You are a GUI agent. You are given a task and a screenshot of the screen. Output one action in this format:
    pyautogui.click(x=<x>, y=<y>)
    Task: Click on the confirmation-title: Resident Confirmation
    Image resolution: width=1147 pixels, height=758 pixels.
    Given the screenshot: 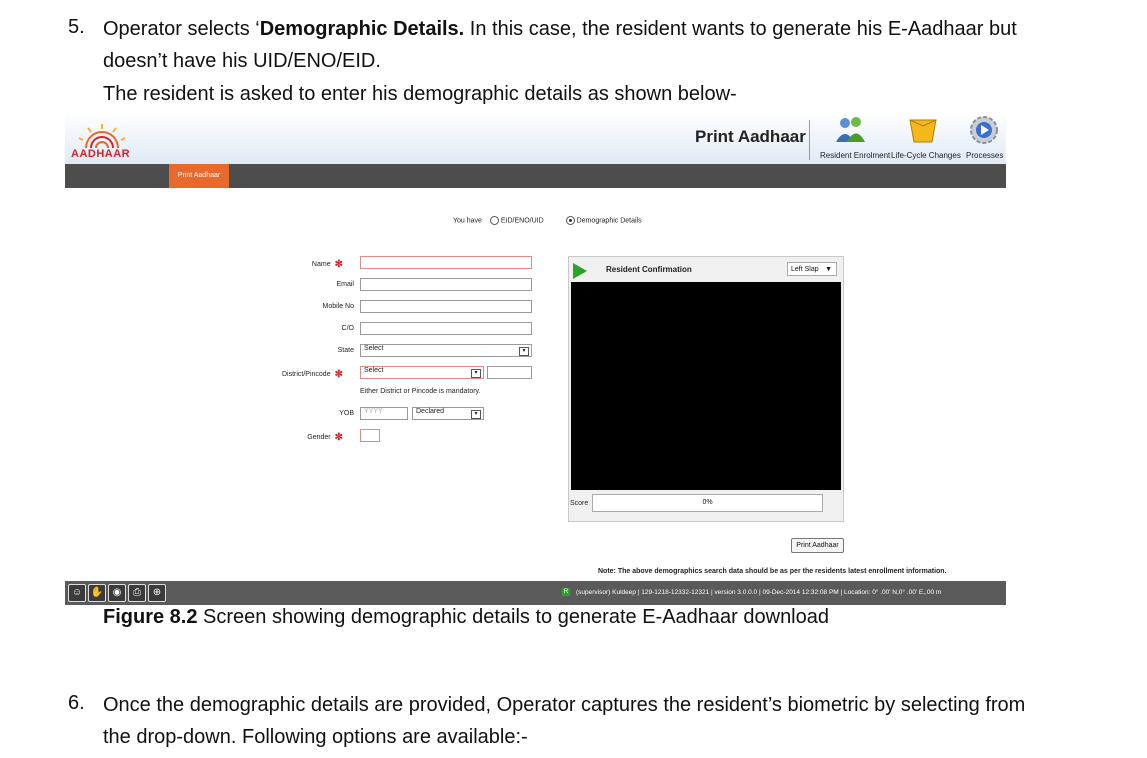 What is the action you would take?
    pyautogui.click(x=649, y=269)
    